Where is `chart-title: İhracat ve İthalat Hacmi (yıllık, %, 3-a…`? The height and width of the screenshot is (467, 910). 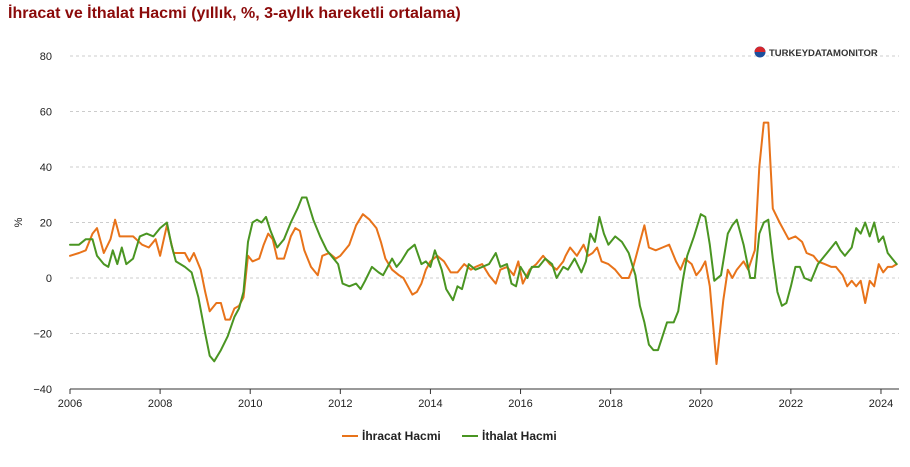
chart-title: İhracat ve İthalat Hacmi (yıllık, %, 3-a… is located at coordinates (234, 13).